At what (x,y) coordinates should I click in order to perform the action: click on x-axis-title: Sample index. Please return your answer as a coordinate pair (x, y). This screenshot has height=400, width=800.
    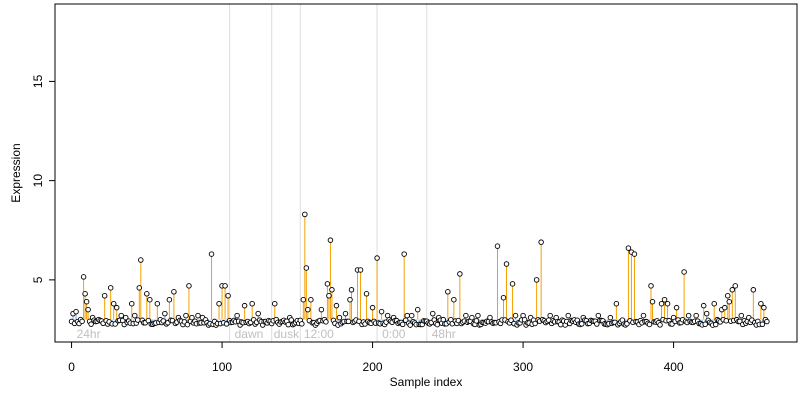
    Looking at the image, I should click on (426, 382).